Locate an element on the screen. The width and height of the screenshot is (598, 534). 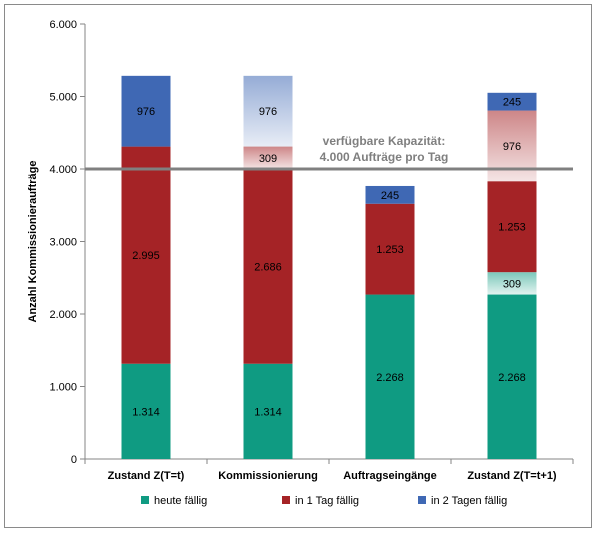
data-label: 2.995 is located at coordinates (146, 256).